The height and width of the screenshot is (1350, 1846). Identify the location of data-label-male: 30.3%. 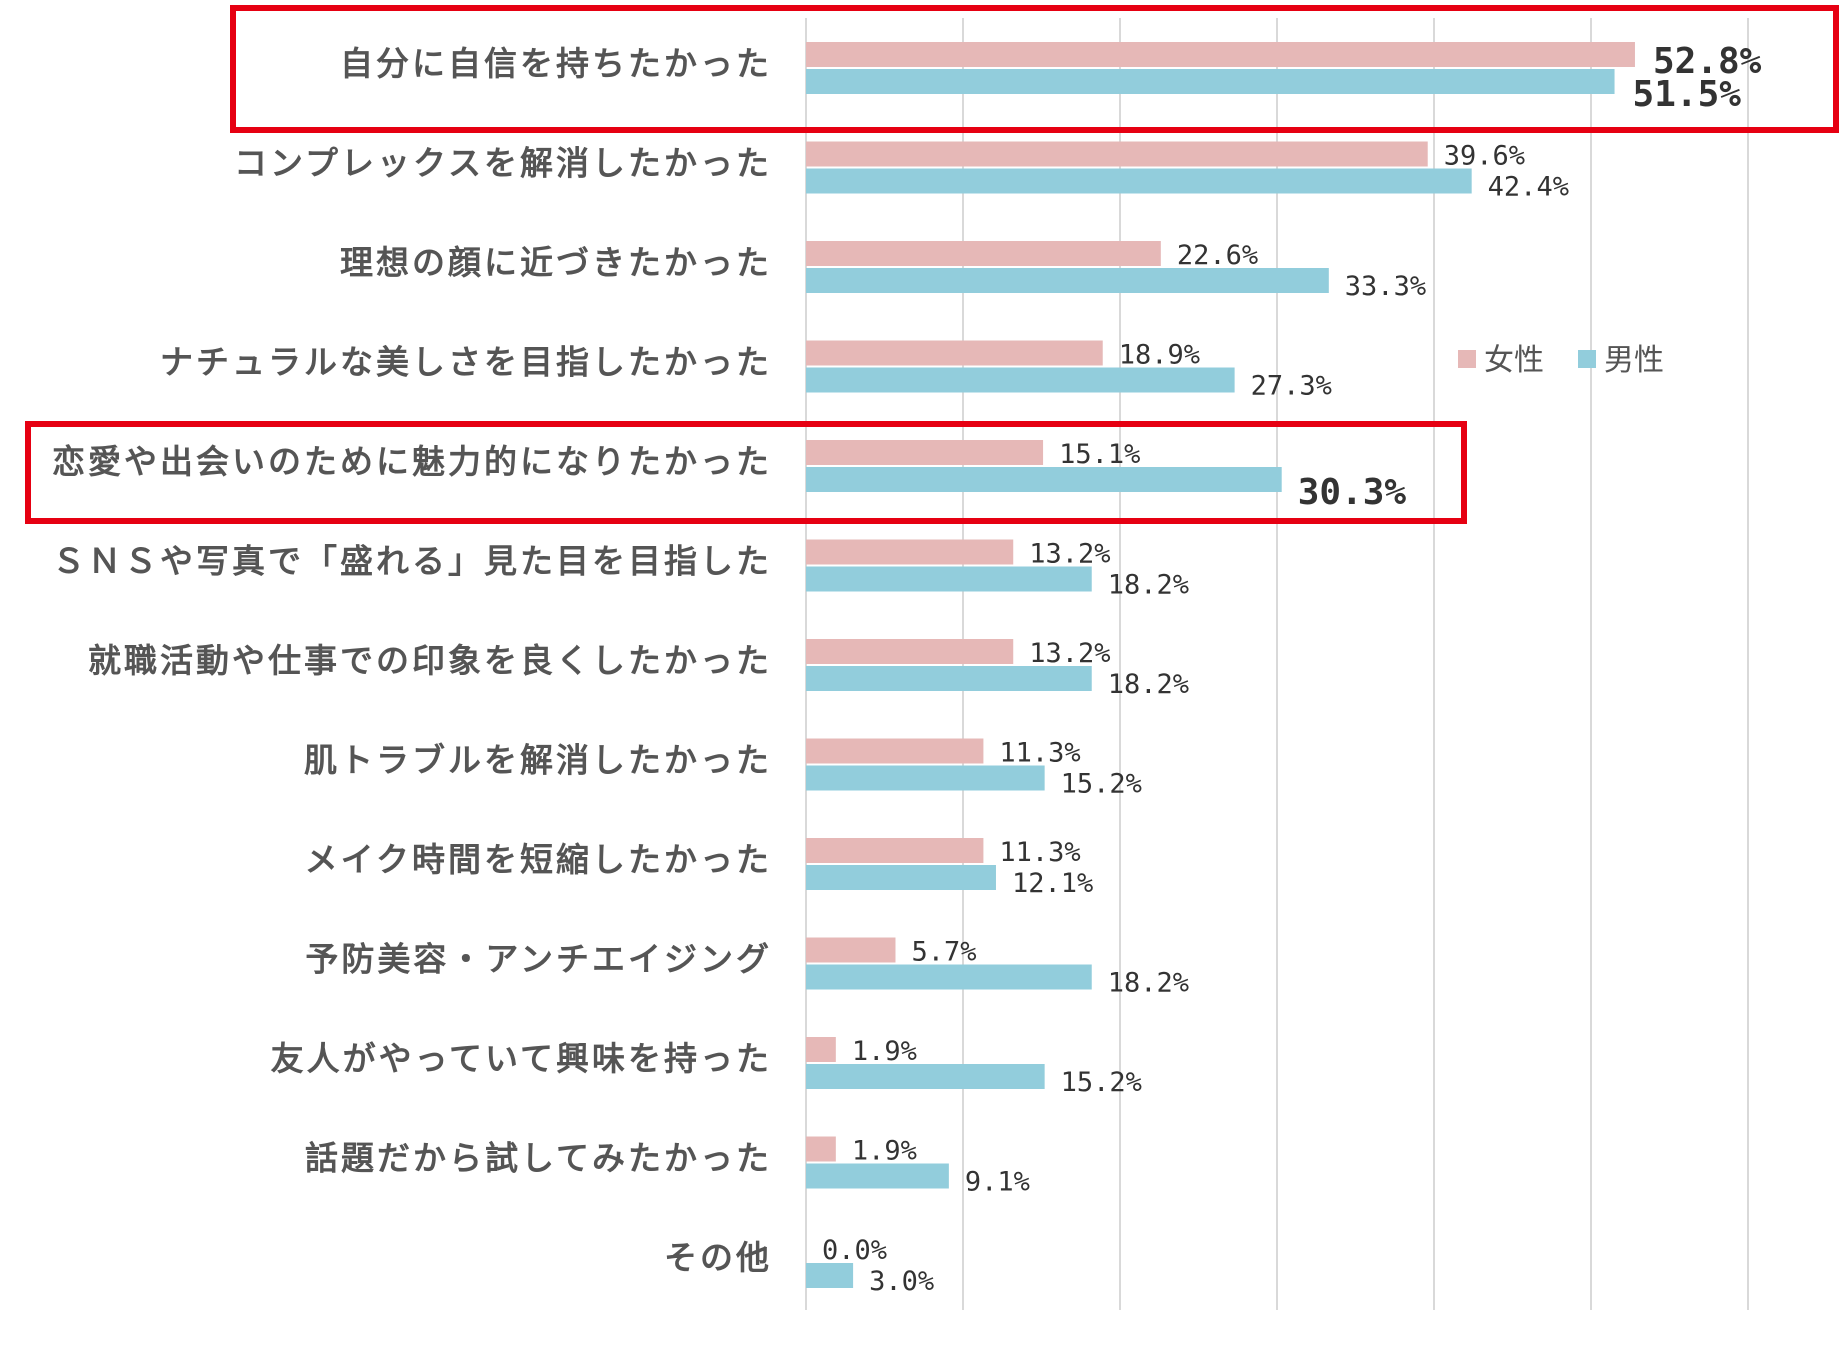
(1352, 492).